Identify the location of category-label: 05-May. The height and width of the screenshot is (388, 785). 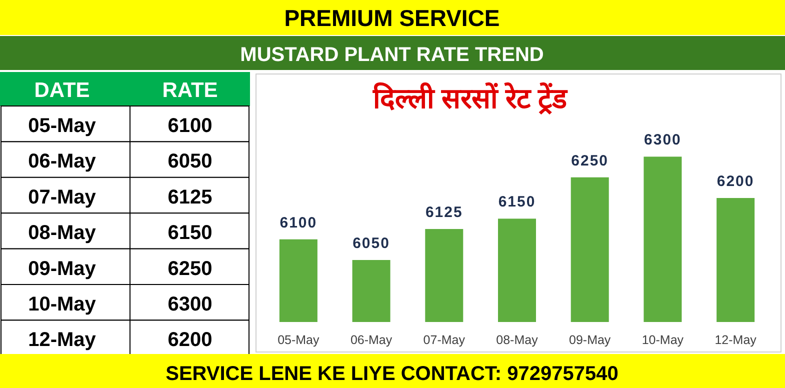
(62, 126).